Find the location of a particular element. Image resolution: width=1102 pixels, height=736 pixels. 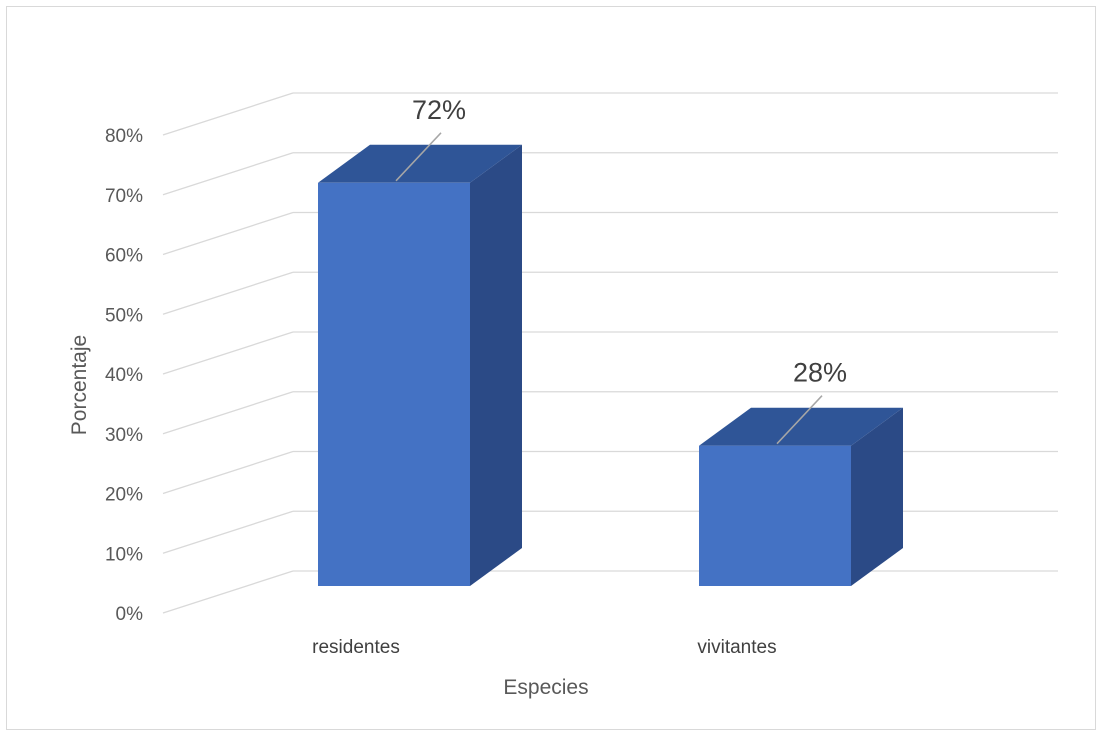

y-tick-label: 10% is located at coordinates (124, 554).